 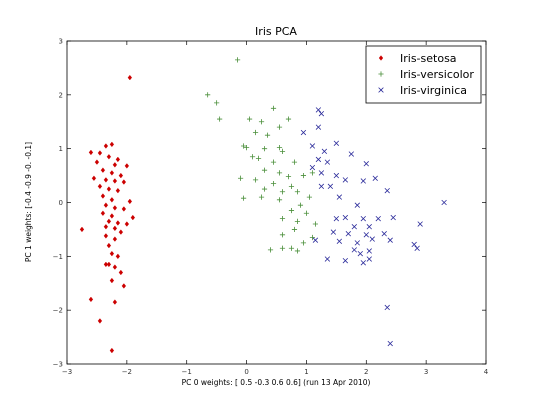 What do you see at coordinates (423, 74) in the screenshot?
I see `legend-box` at bounding box center [423, 74].